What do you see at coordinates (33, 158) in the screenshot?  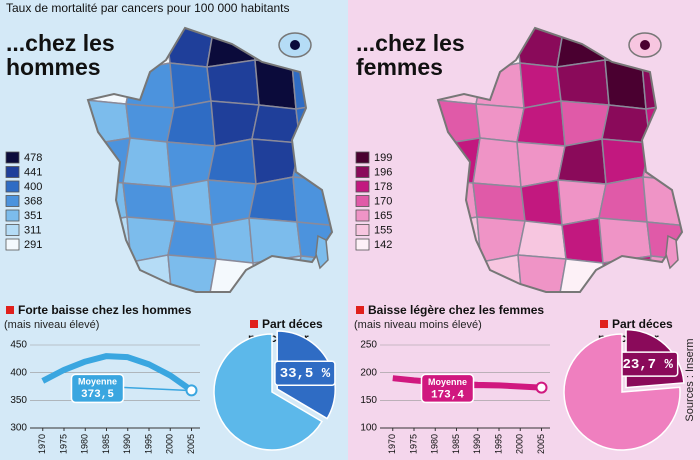 I see `legend-label: 478` at bounding box center [33, 158].